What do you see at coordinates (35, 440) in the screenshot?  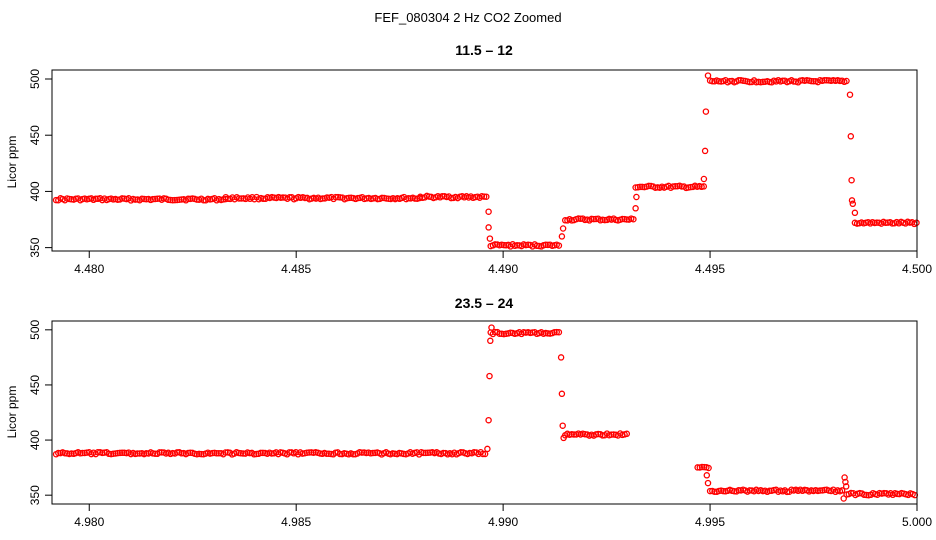 I see `y-tick-label: 400` at bounding box center [35, 440].